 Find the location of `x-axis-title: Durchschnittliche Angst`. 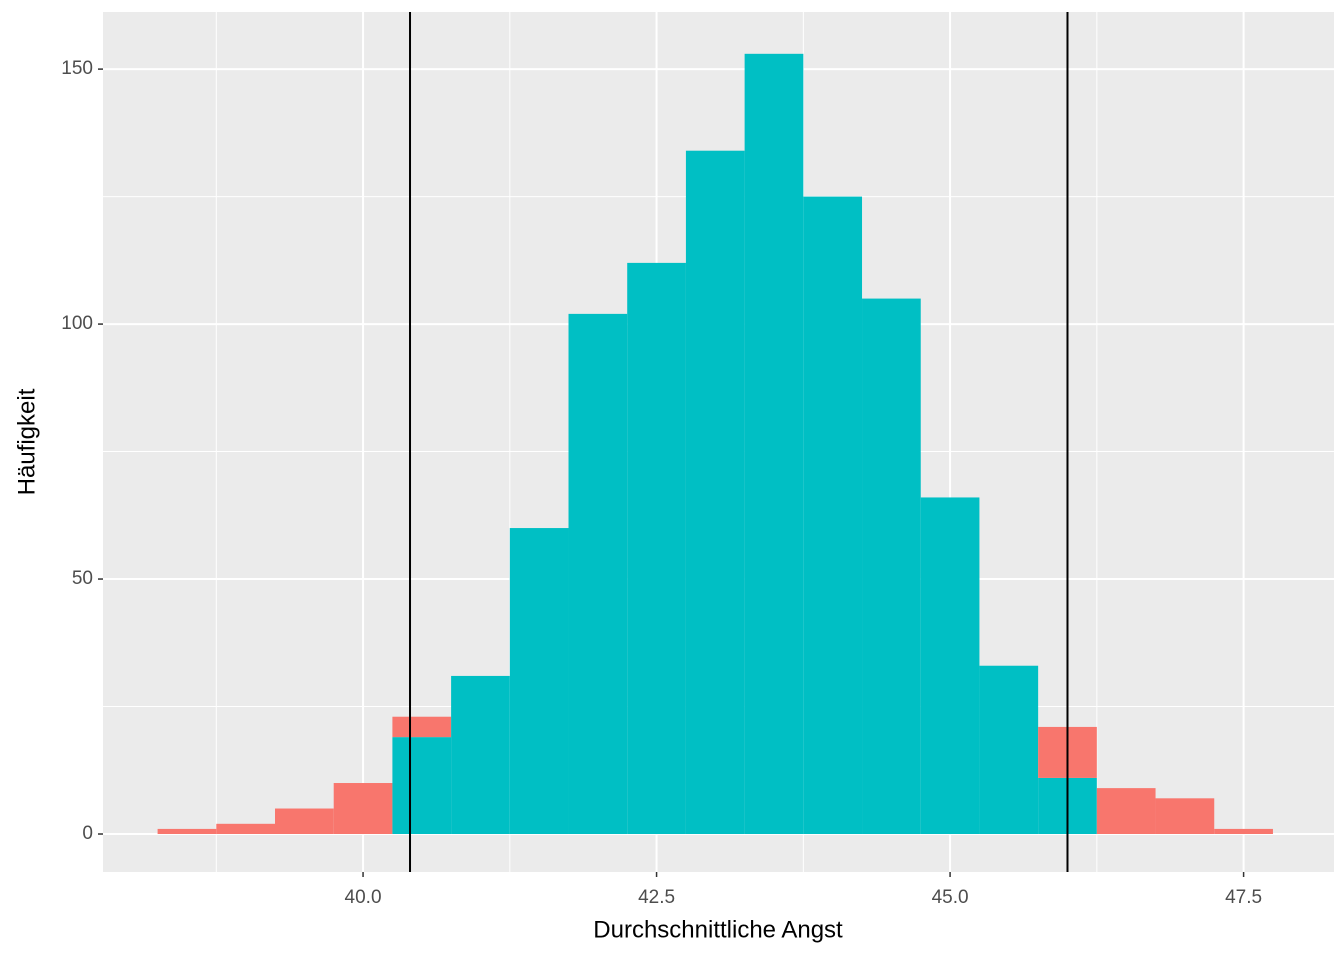

x-axis-title: Durchschnittliche Angst is located at coordinates (718, 929).